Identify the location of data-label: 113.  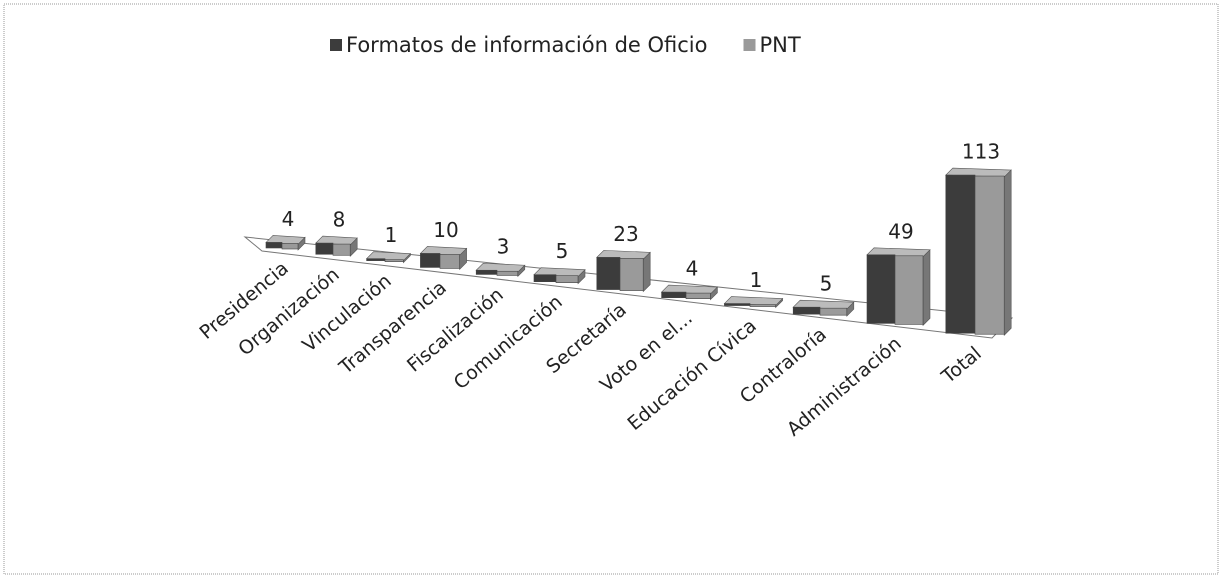
(981, 152).